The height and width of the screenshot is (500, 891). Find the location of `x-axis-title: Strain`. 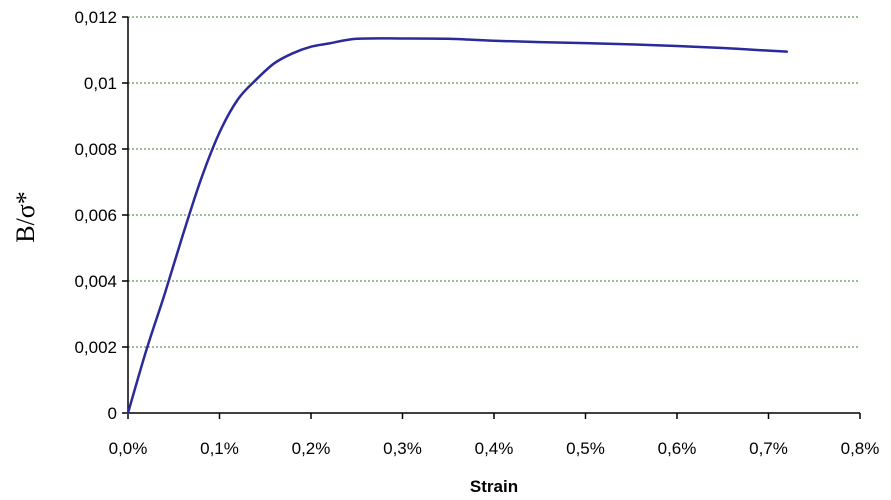

x-axis-title: Strain is located at coordinates (494, 486).